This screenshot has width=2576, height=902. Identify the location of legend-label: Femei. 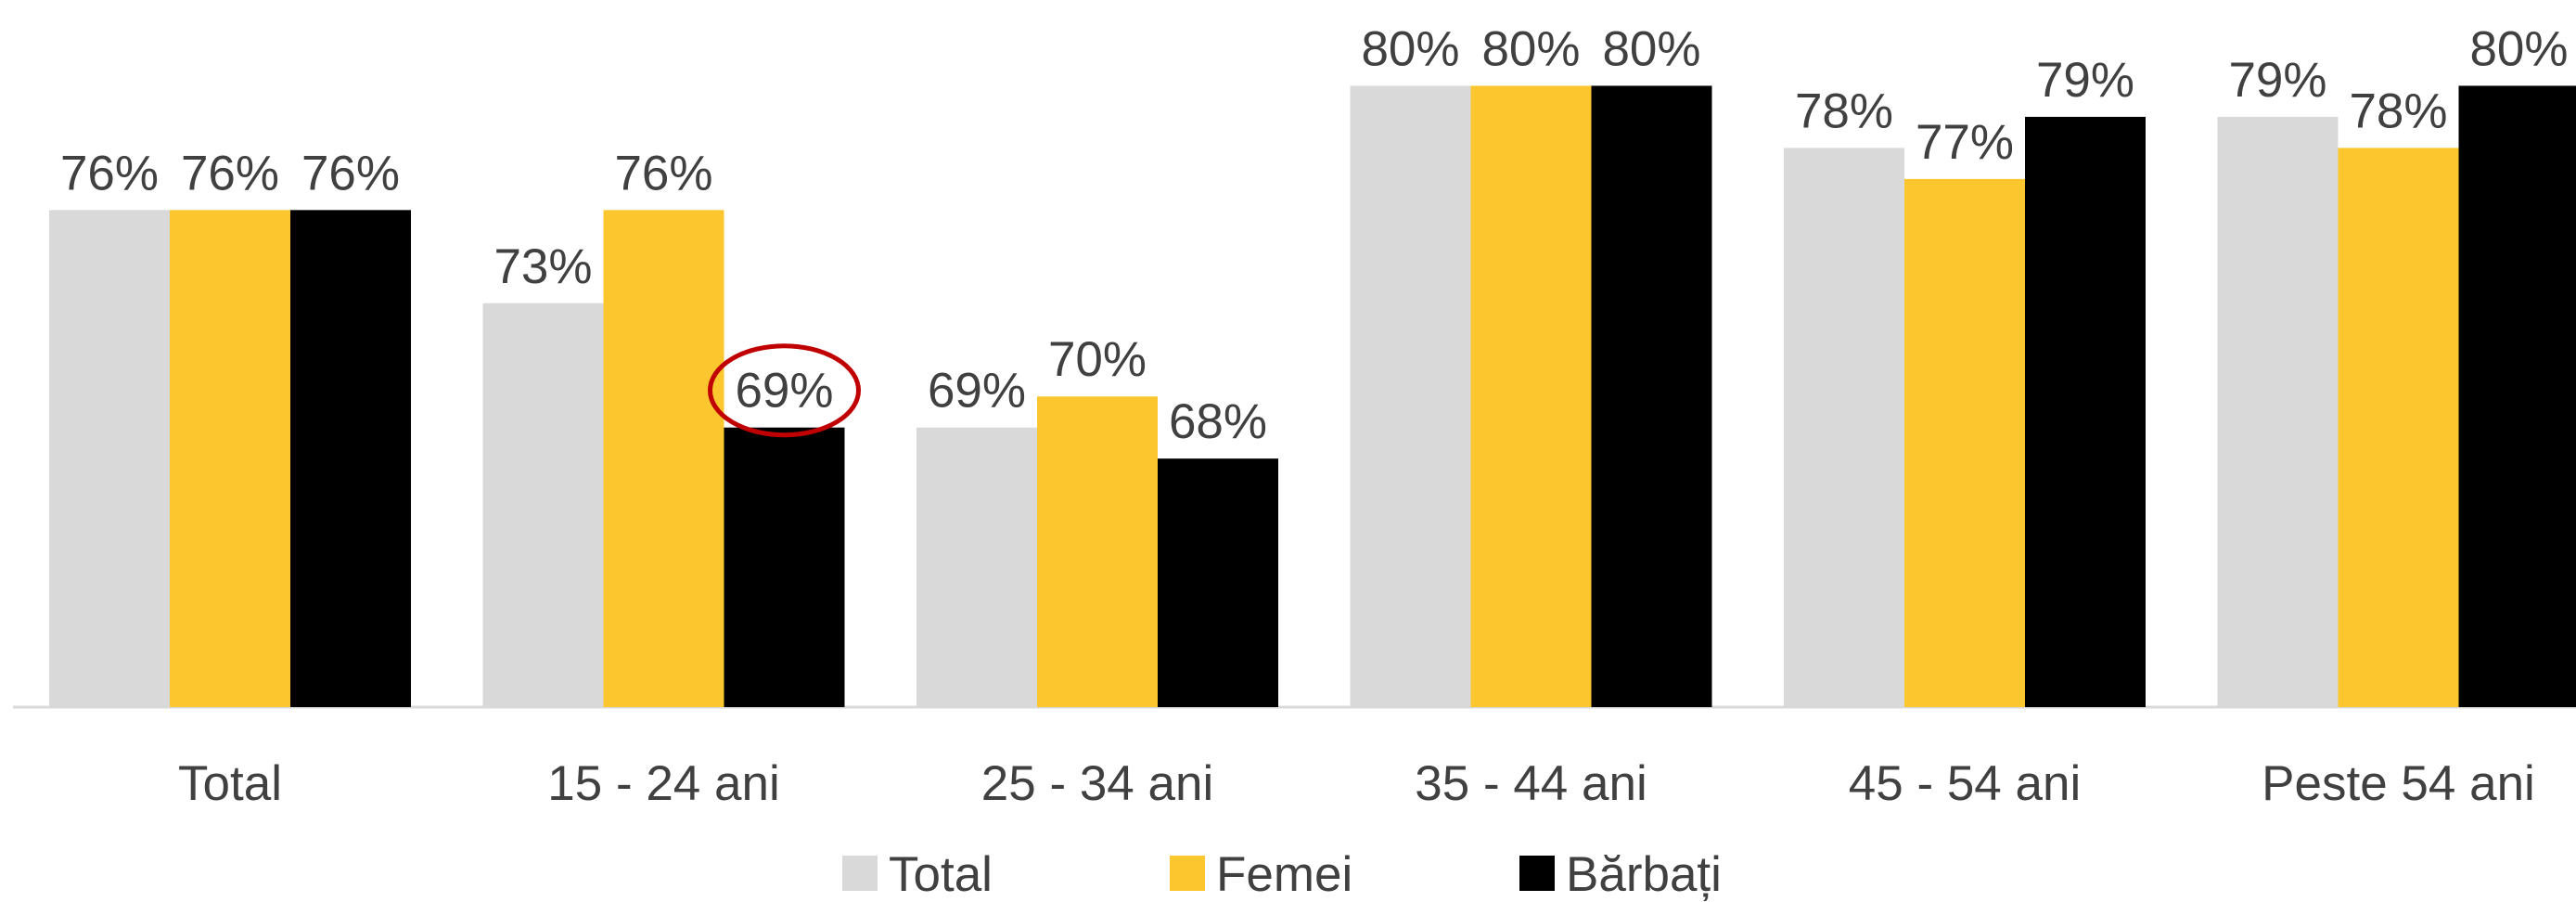
(1284, 874).